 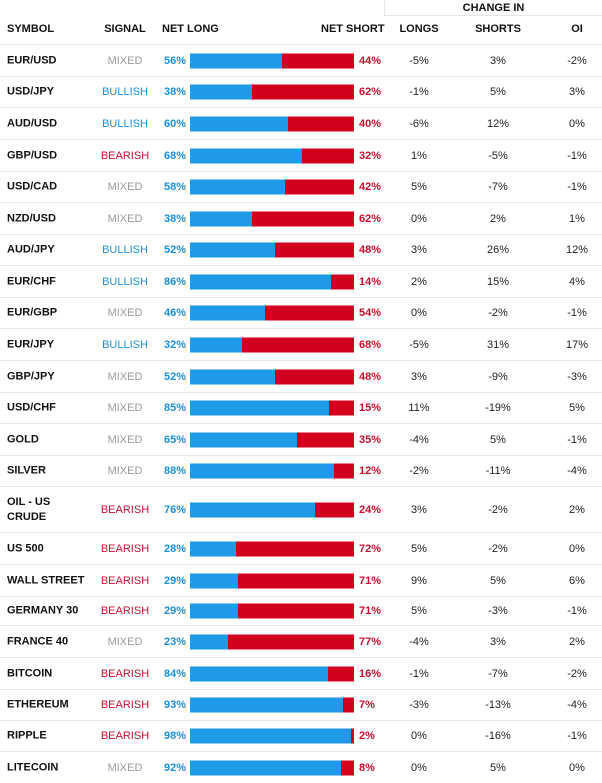 I want to click on header-net-short: NET SHORT, so click(x=353, y=29).